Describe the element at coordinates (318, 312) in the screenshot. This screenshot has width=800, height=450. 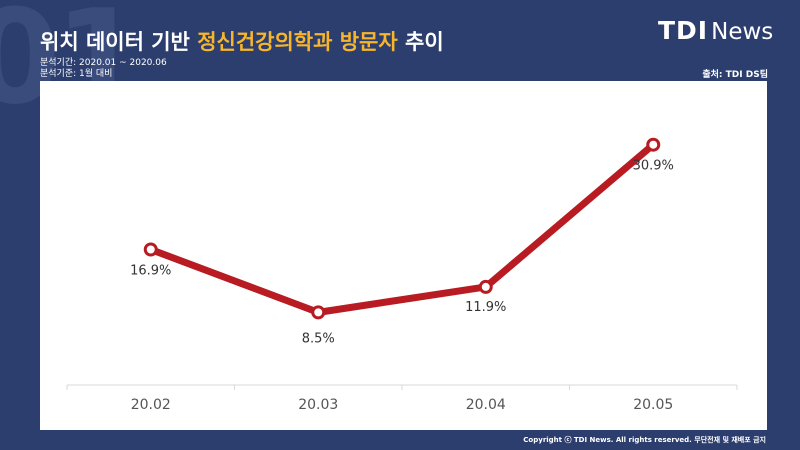
I see `data-point-20.03` at that location.